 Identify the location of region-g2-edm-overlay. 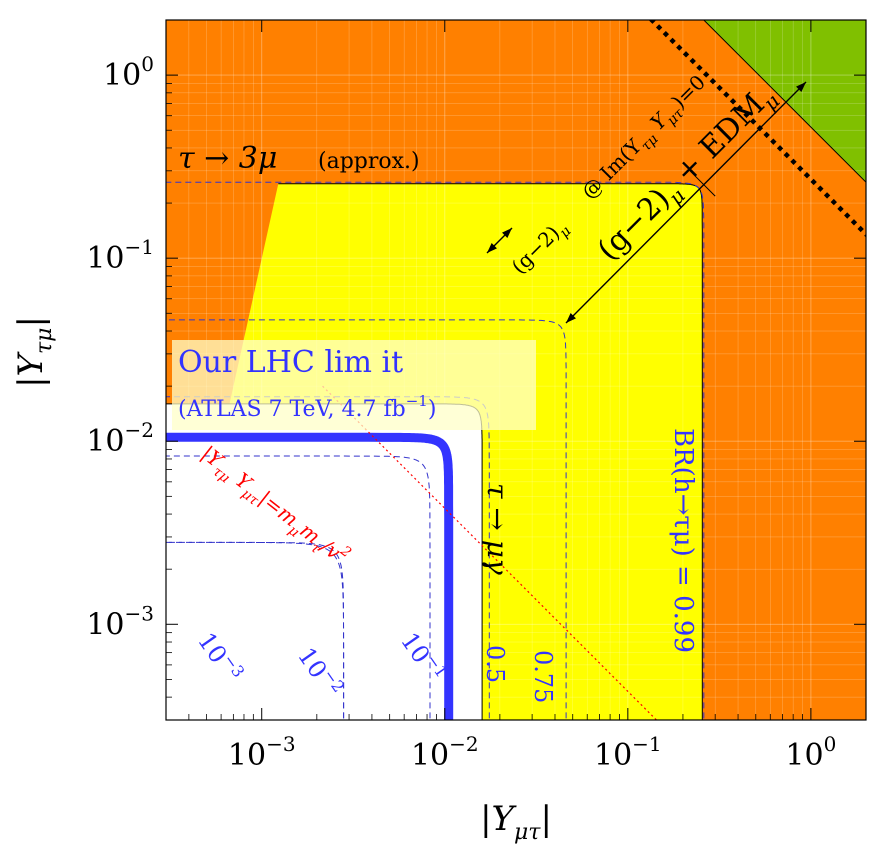
(784, 101).